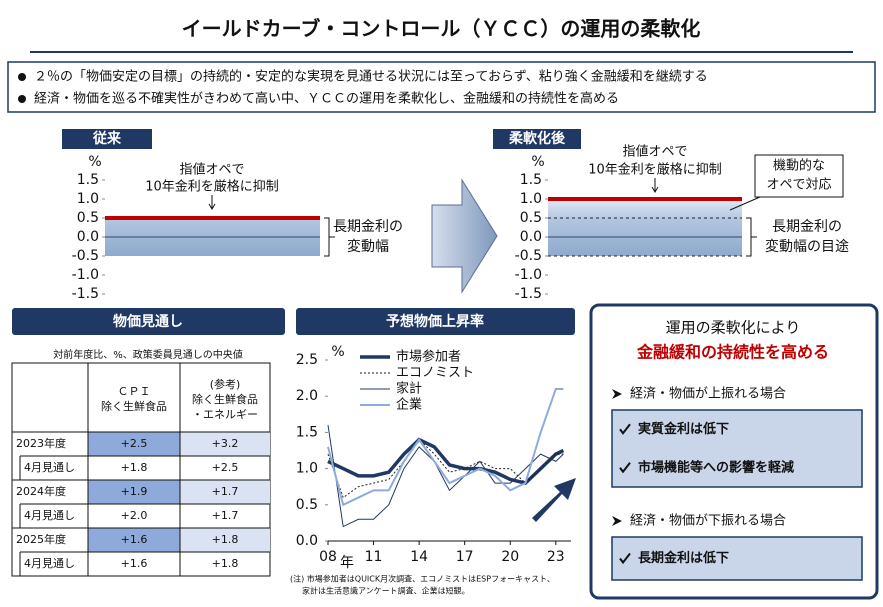 The image size is (883, 607). I want to click on row-label: 2023年度, so click(41, 443).